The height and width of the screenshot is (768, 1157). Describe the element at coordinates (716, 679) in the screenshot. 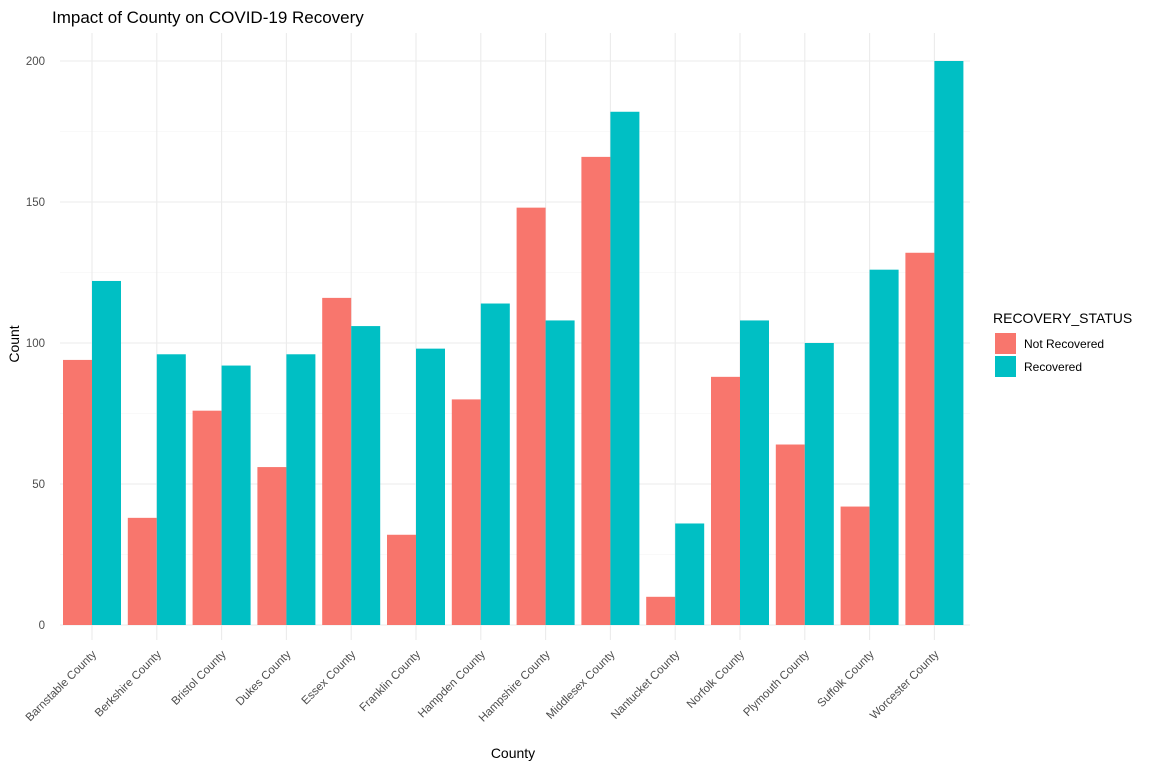

I see `x-tick-label: Norfolk County` at that location.